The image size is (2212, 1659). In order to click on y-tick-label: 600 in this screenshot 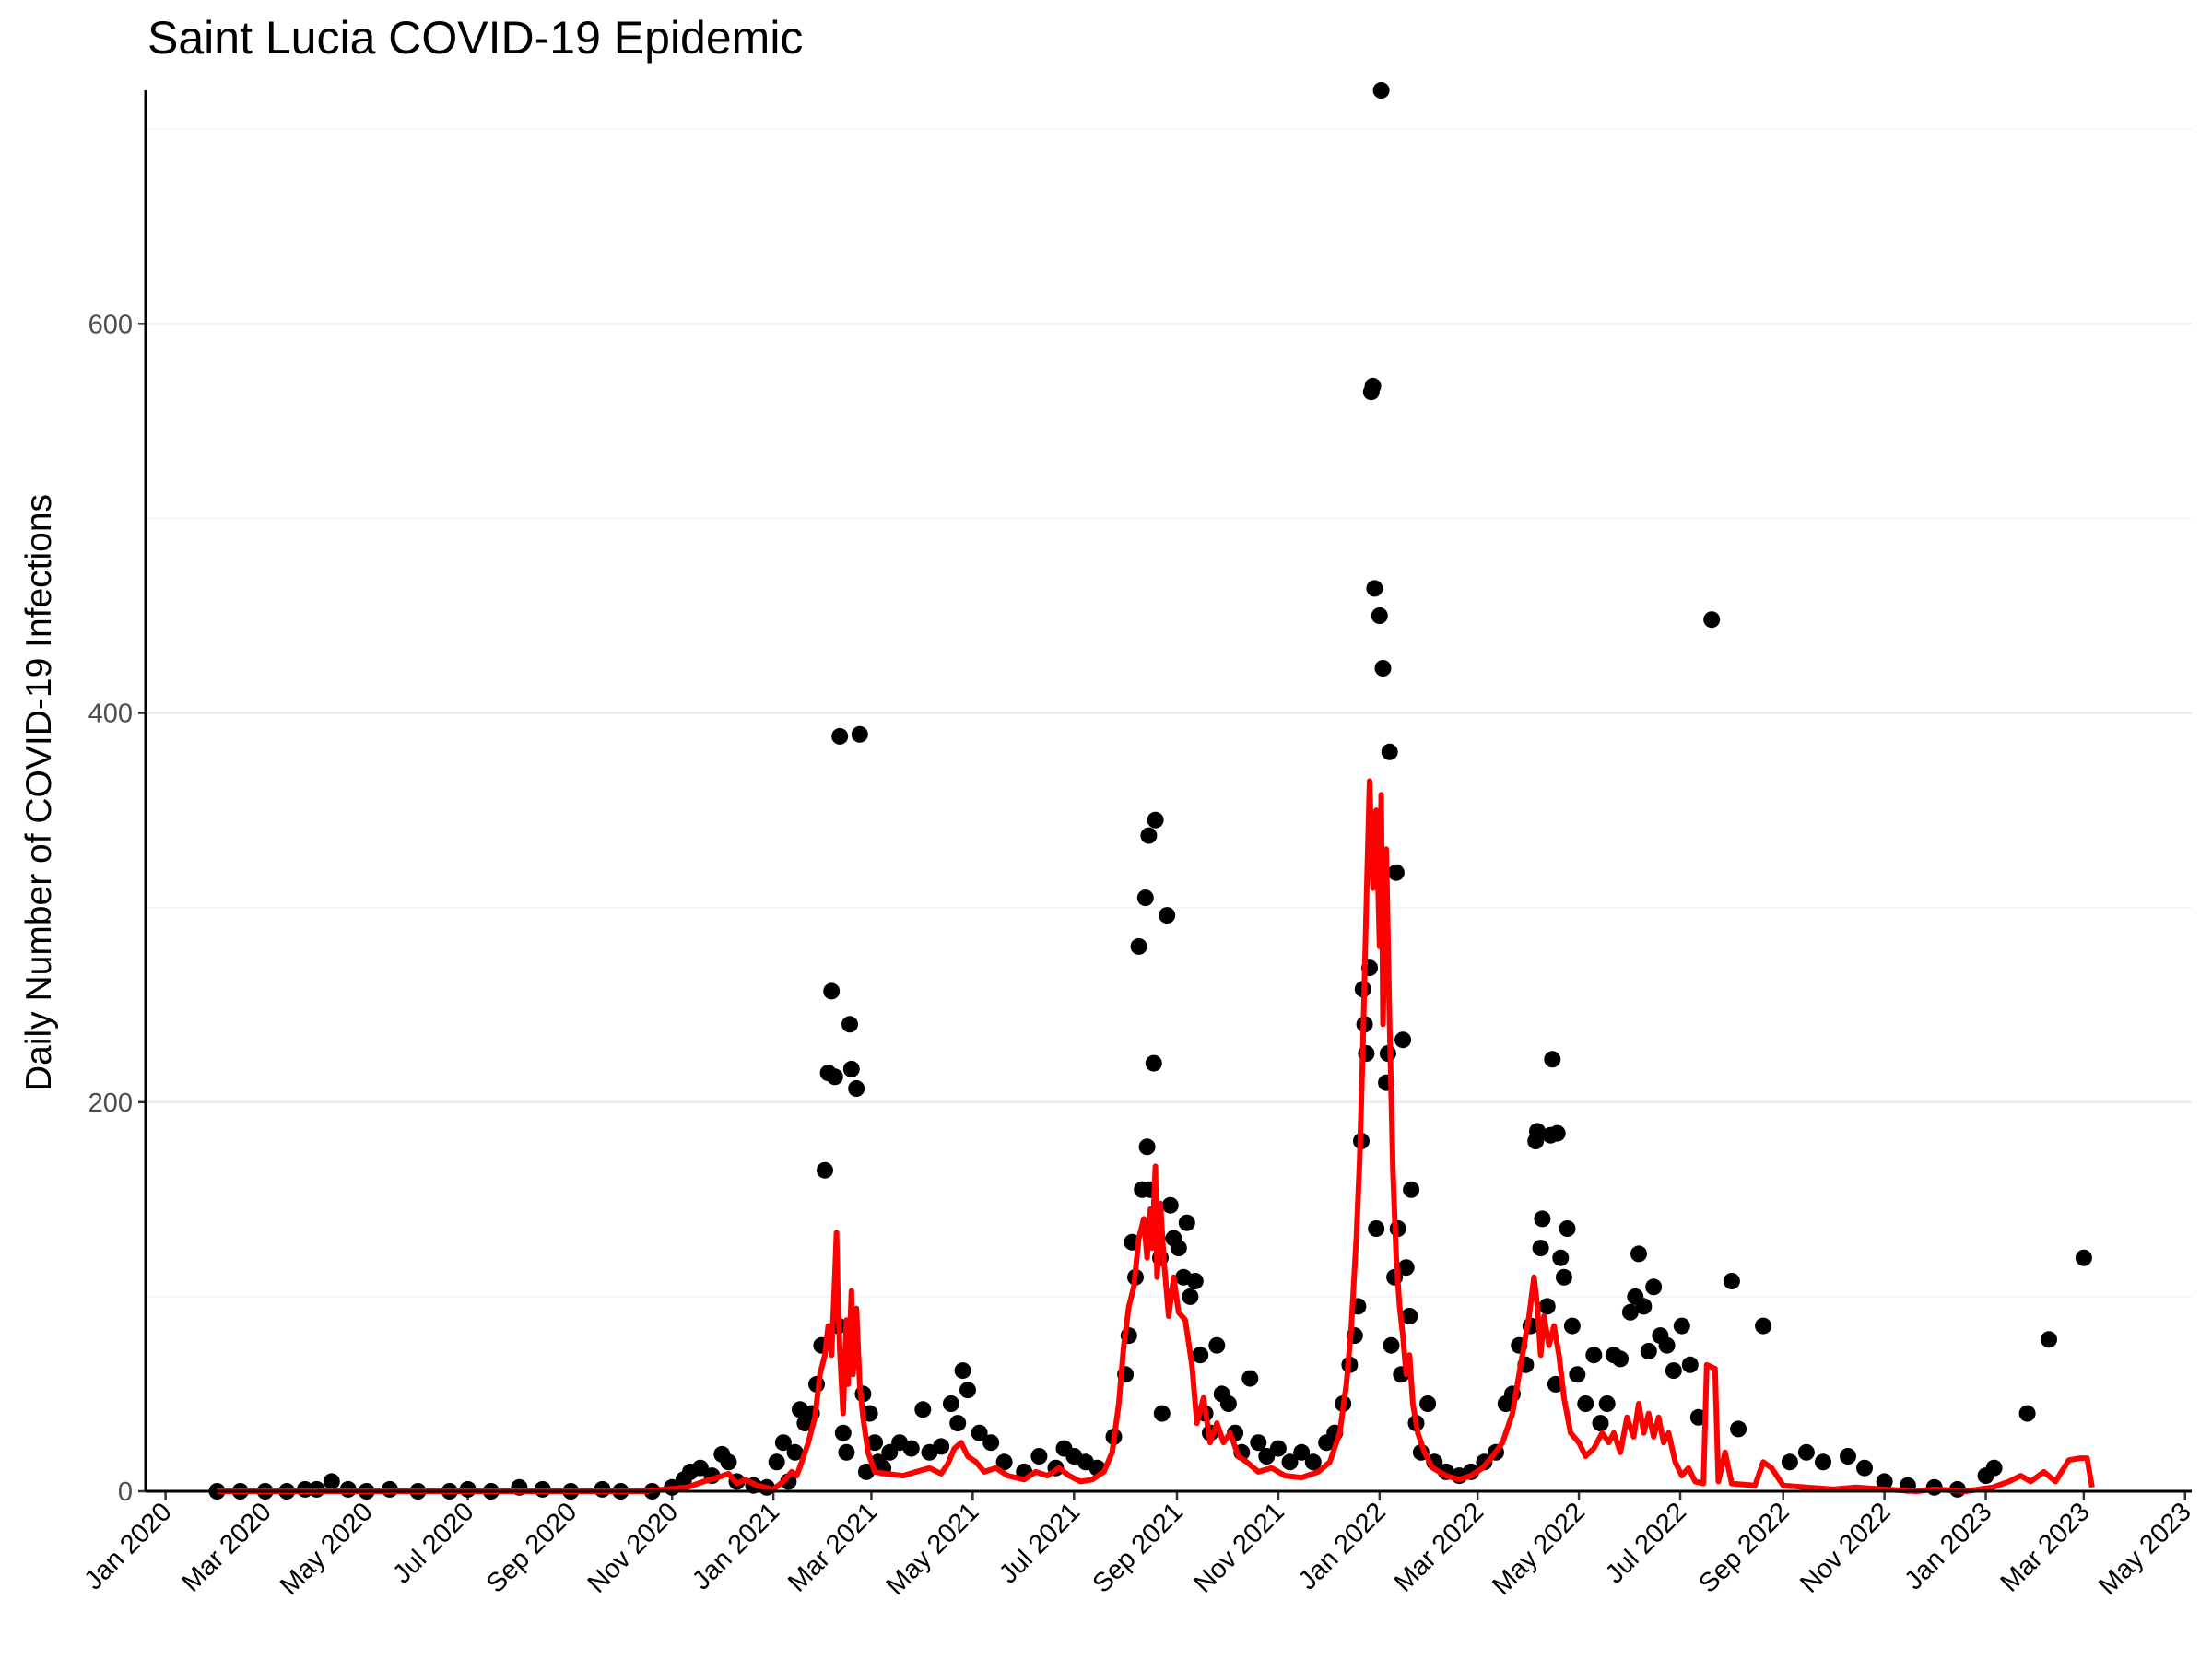, I will do `click(110, 324)`.